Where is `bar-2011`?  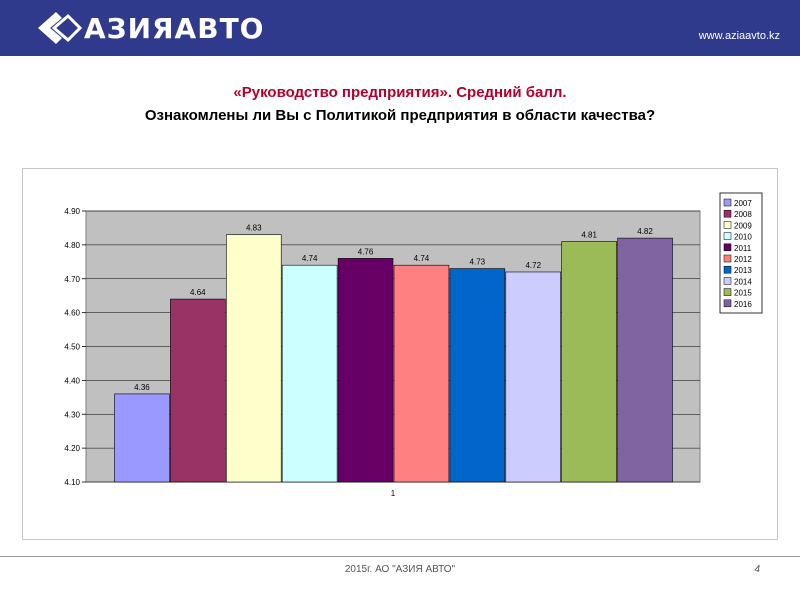 bar-2011 is located at coordinates (365, 370).